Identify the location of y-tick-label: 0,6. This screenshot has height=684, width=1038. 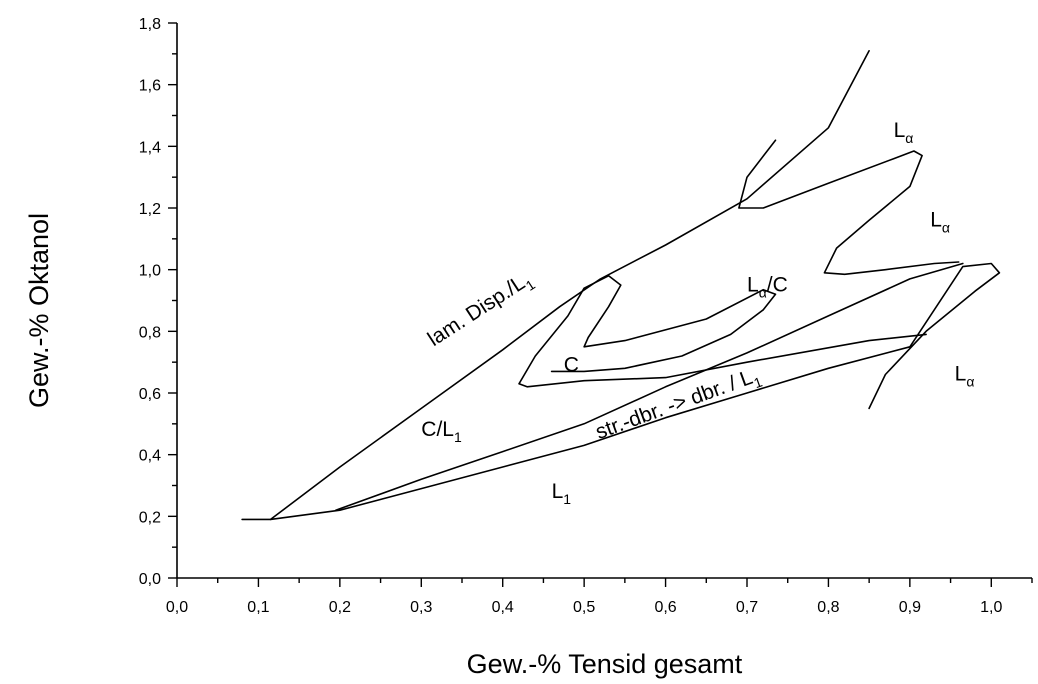
(150, 394).